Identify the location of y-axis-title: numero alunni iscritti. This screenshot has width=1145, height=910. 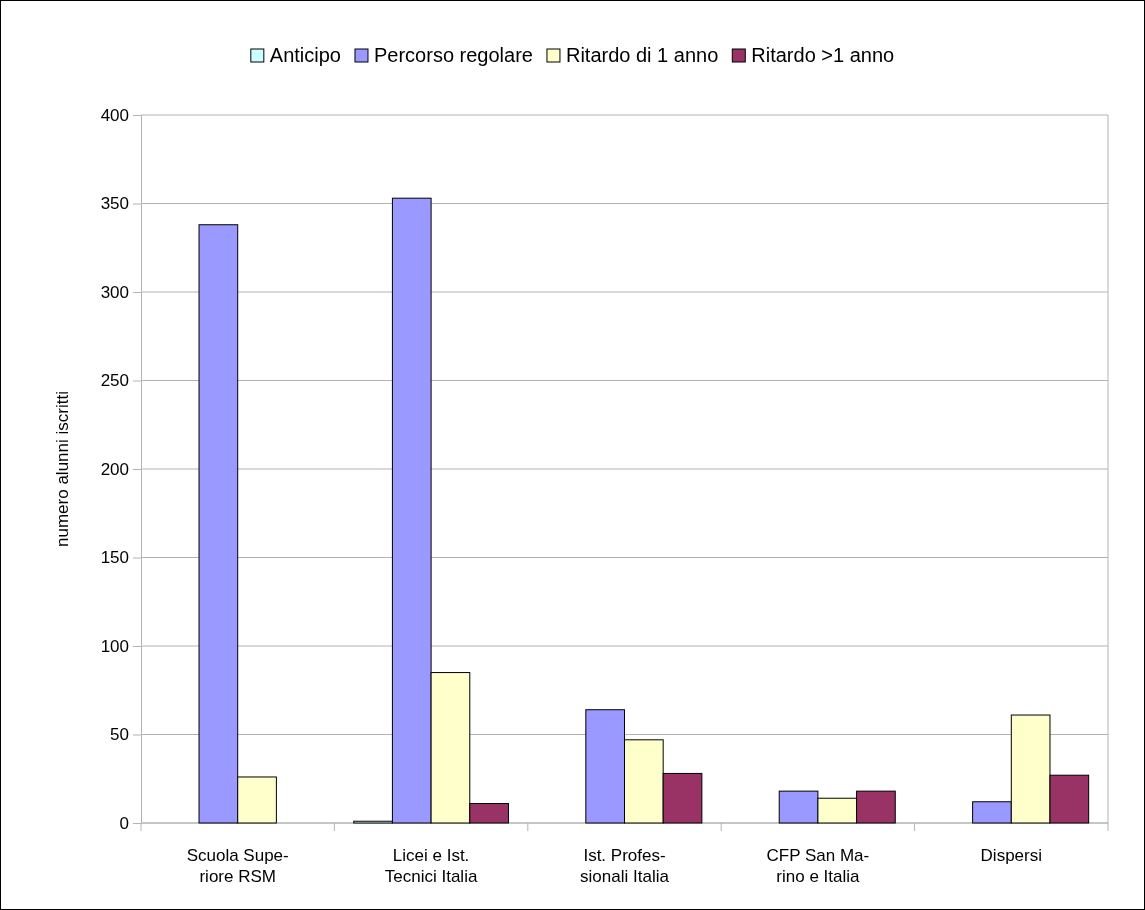
(62, 469).